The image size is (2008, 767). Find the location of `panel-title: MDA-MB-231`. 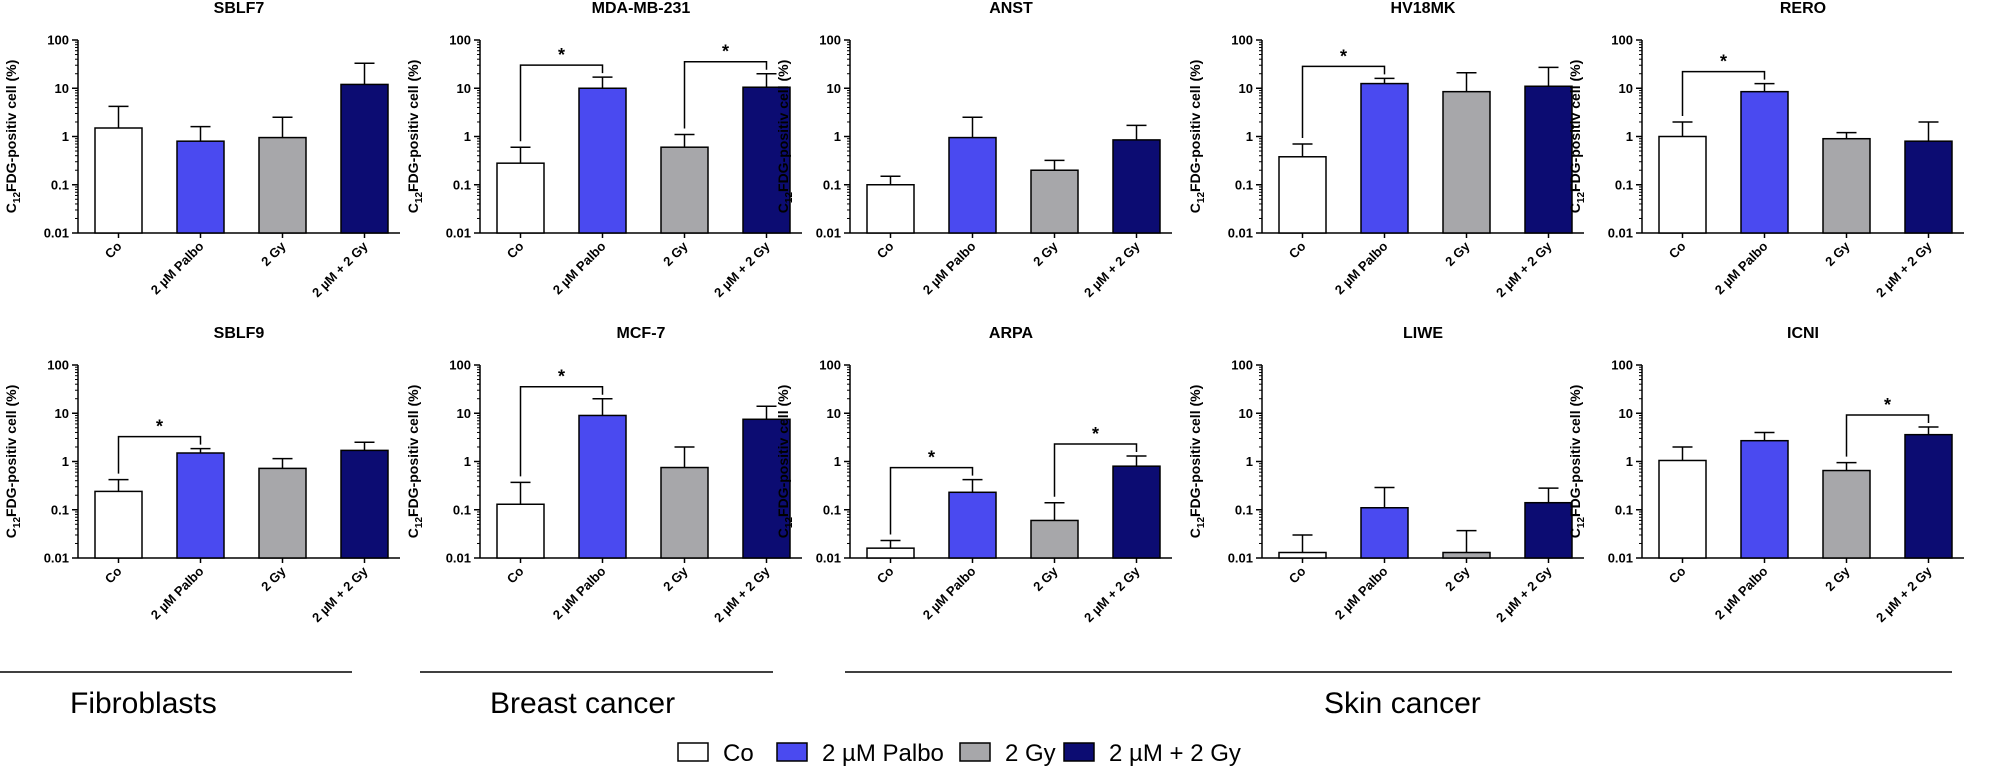

panel-title: MDA-MB-231 is located at coordinates (641, 8).